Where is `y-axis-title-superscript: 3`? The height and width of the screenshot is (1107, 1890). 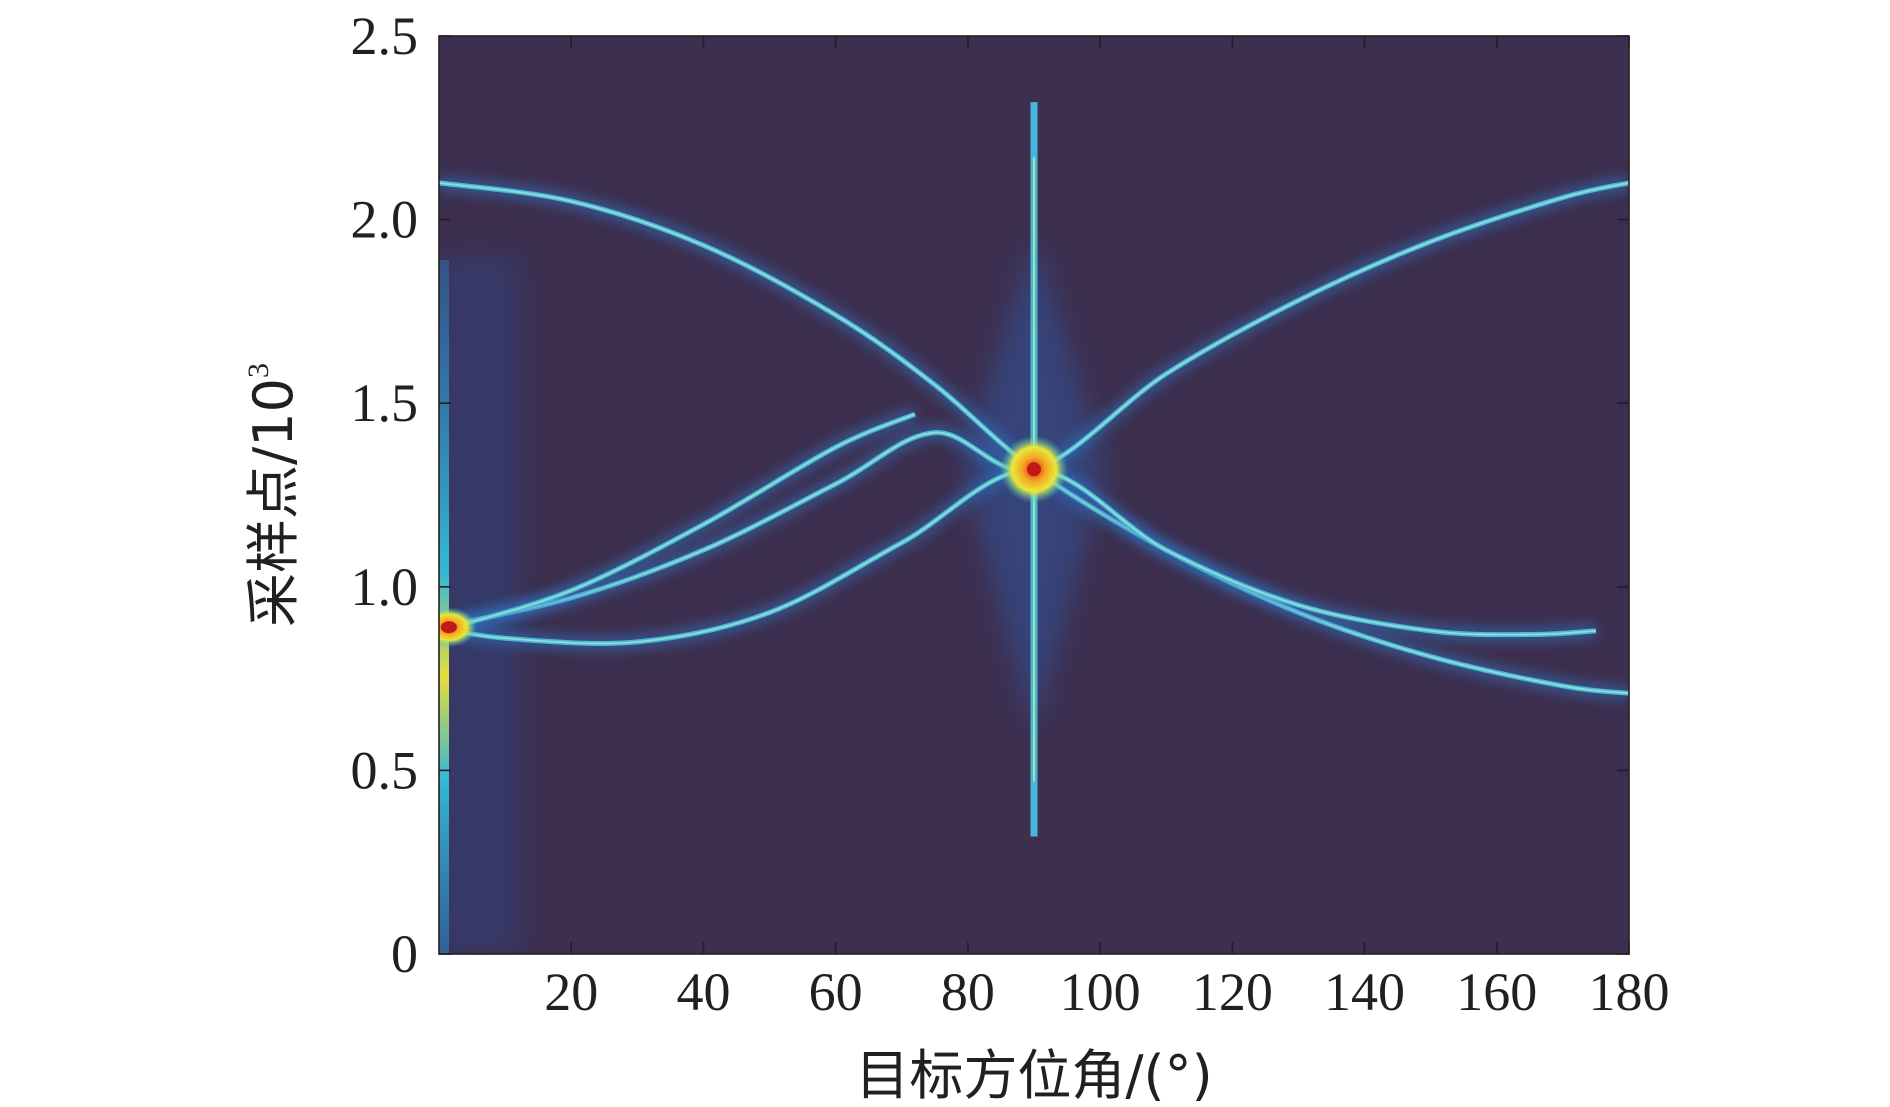 y-axis-title-superscript: 3 is located at coordinates (258, 370).